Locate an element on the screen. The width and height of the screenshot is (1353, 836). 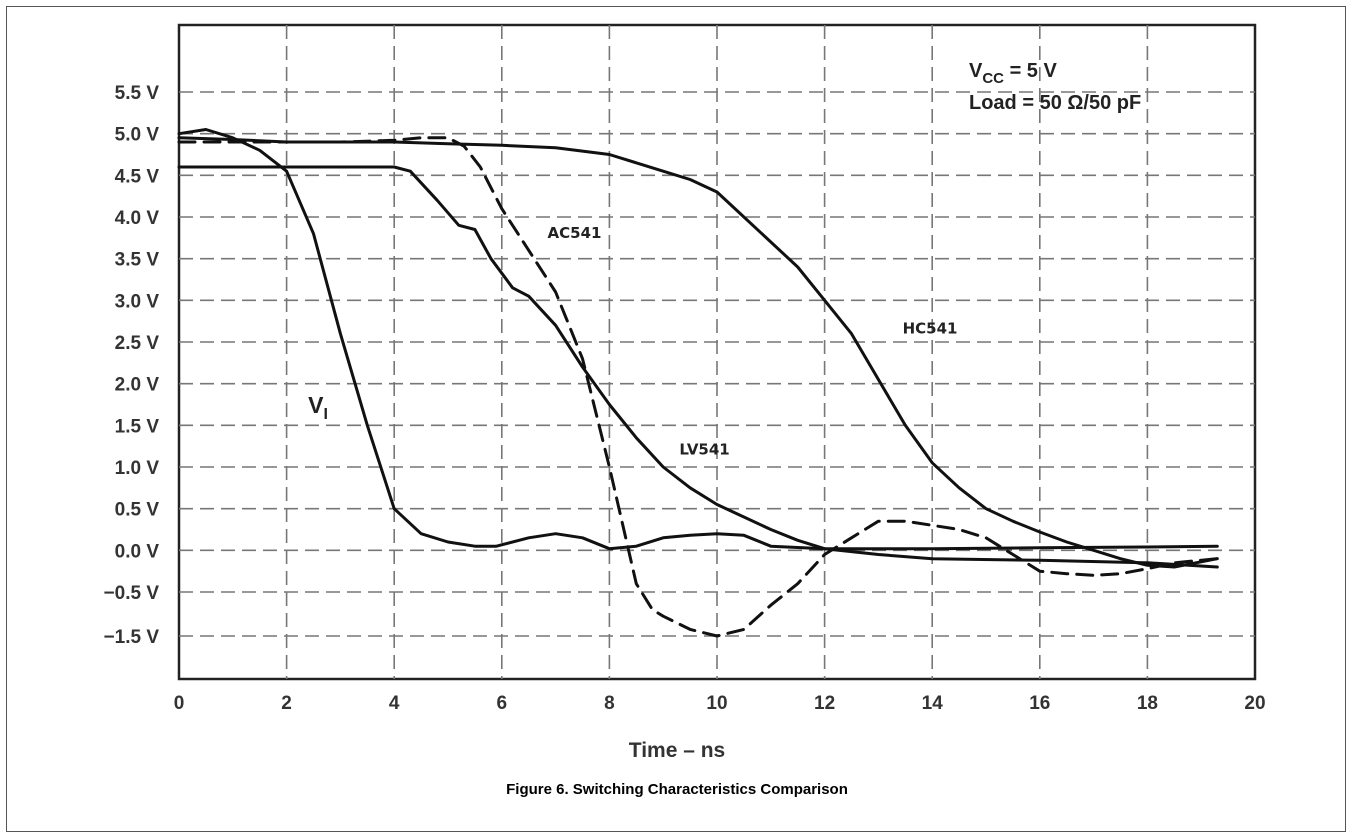
x-axis-title: Time – ns is located at coordinates (677, 750).